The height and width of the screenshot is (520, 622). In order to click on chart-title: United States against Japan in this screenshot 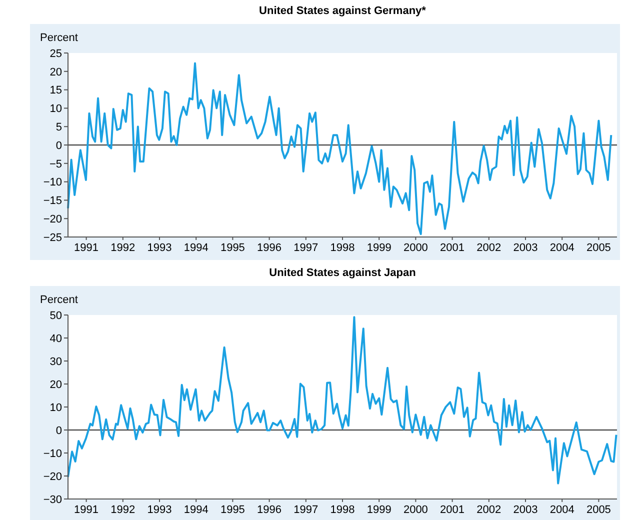, I will do `click(342, 273)`.